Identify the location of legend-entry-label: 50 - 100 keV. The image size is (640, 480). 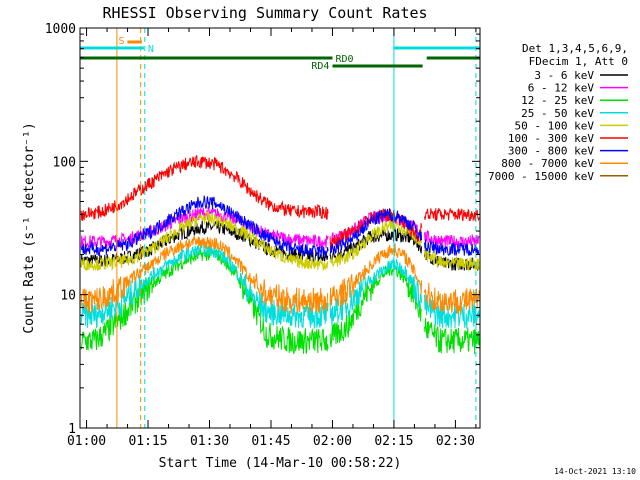
(555, 125).